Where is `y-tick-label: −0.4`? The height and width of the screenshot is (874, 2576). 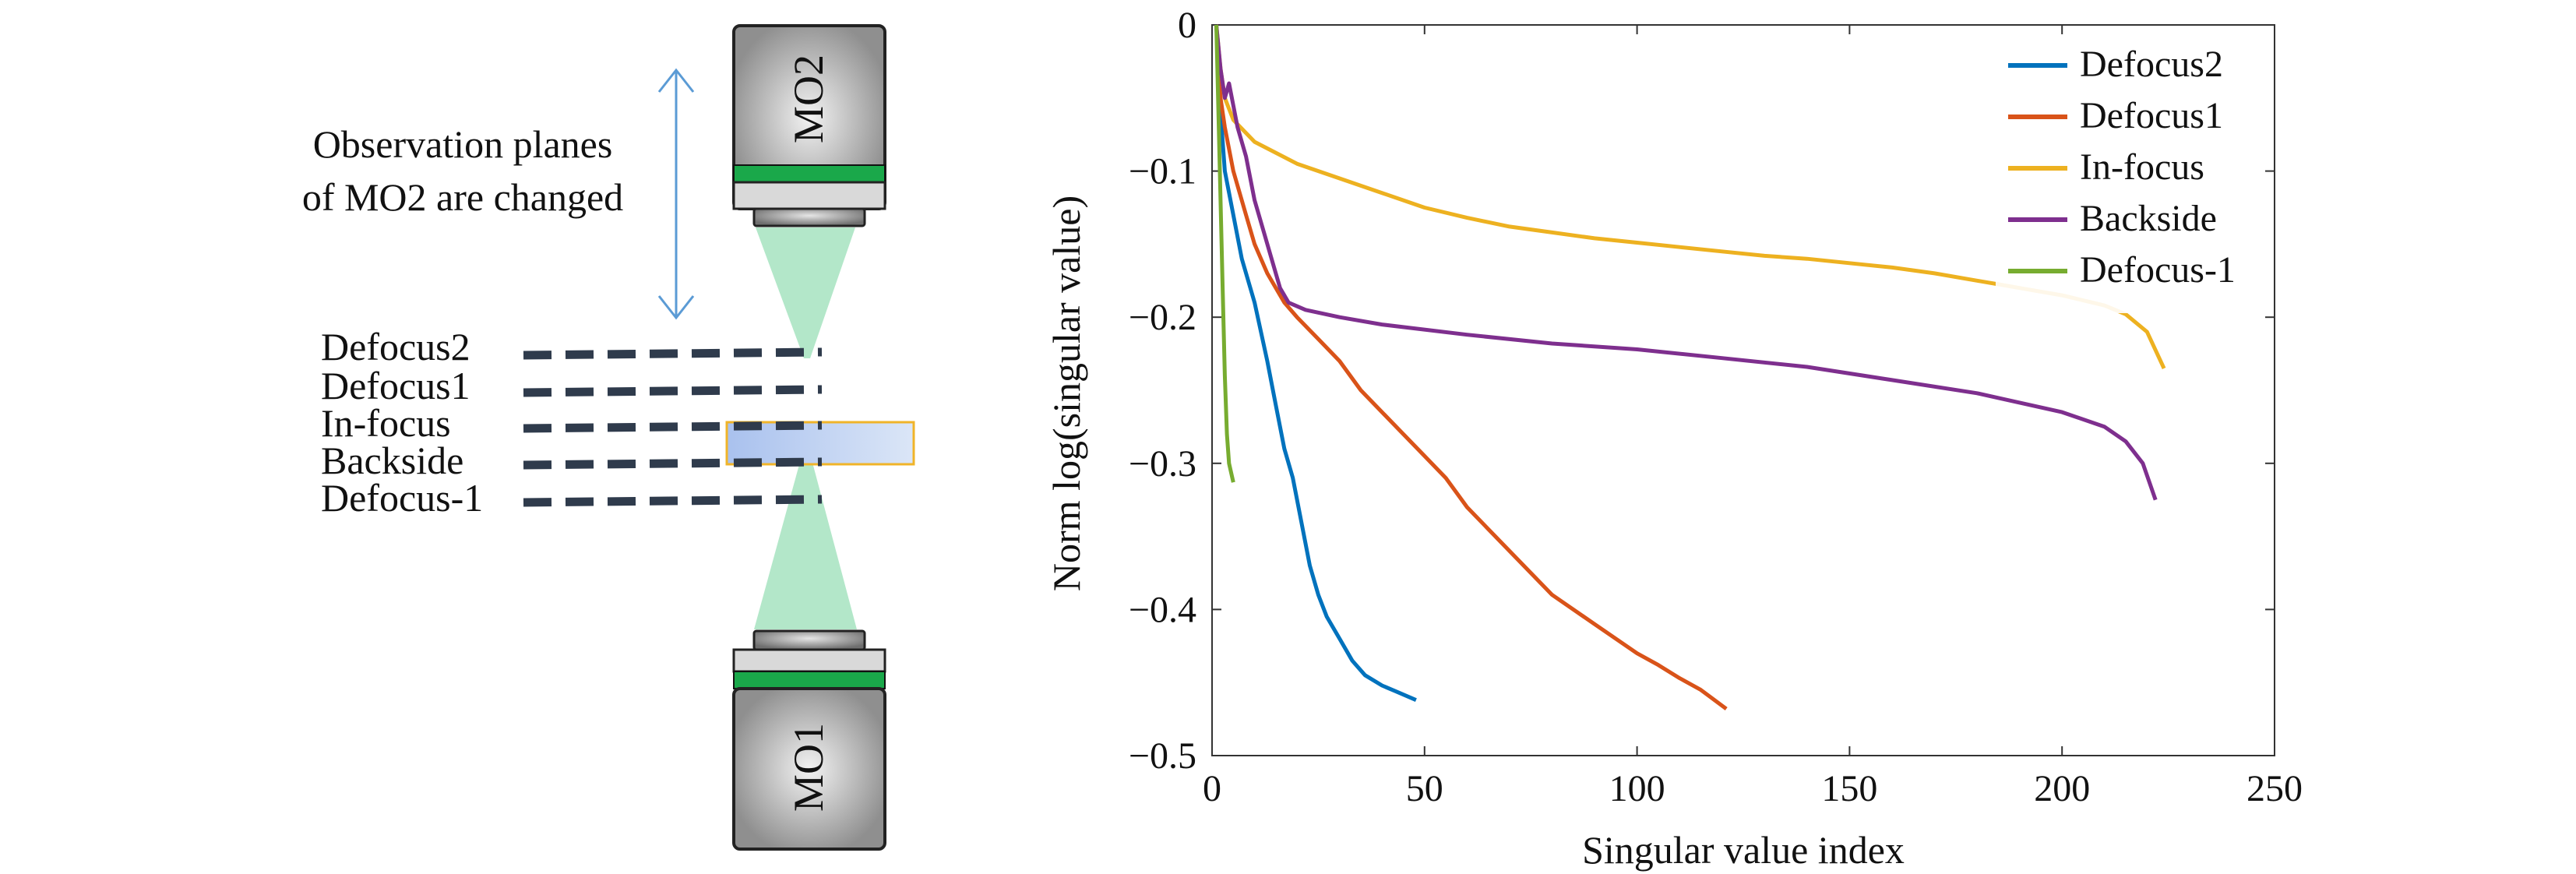 y-tick-label: −0.4 is located at coordinates (1162, 609).